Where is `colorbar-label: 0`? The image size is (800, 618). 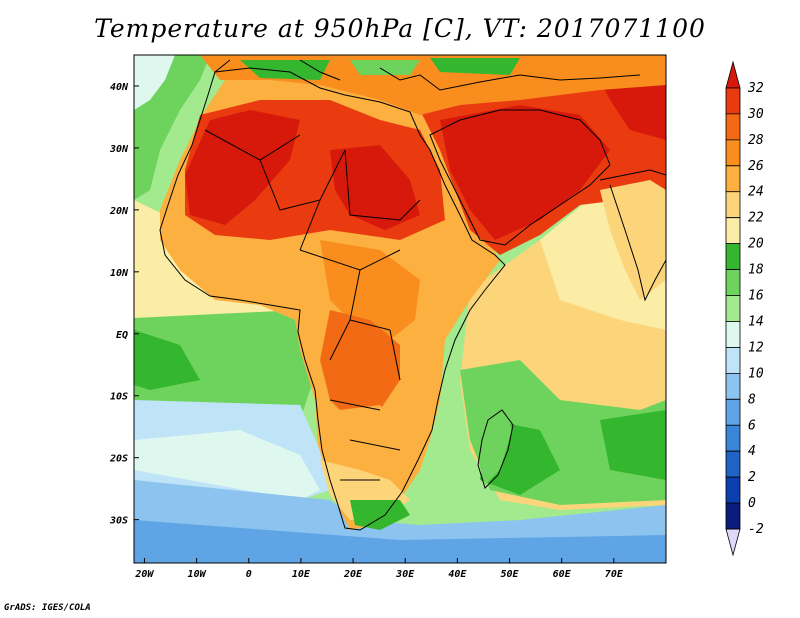
colorbar-label: 0 is located at coordinates (752, 503).